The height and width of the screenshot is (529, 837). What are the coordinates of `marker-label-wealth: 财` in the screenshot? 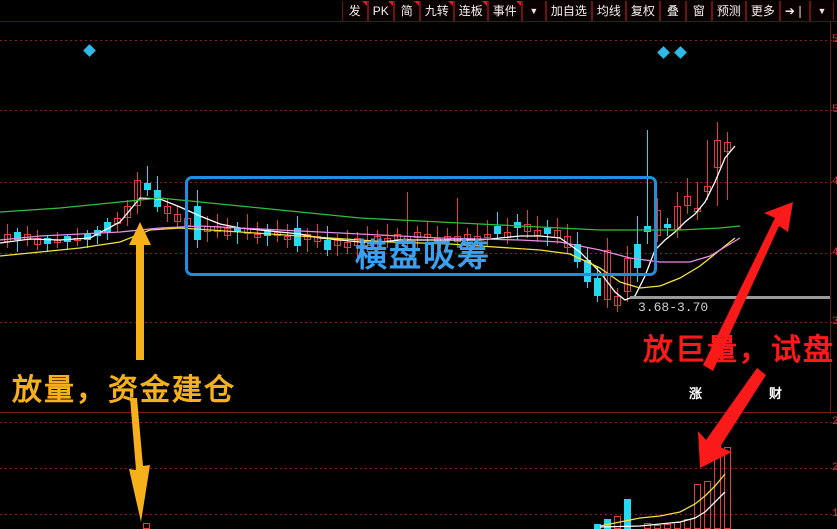 It's located at (776, 393).